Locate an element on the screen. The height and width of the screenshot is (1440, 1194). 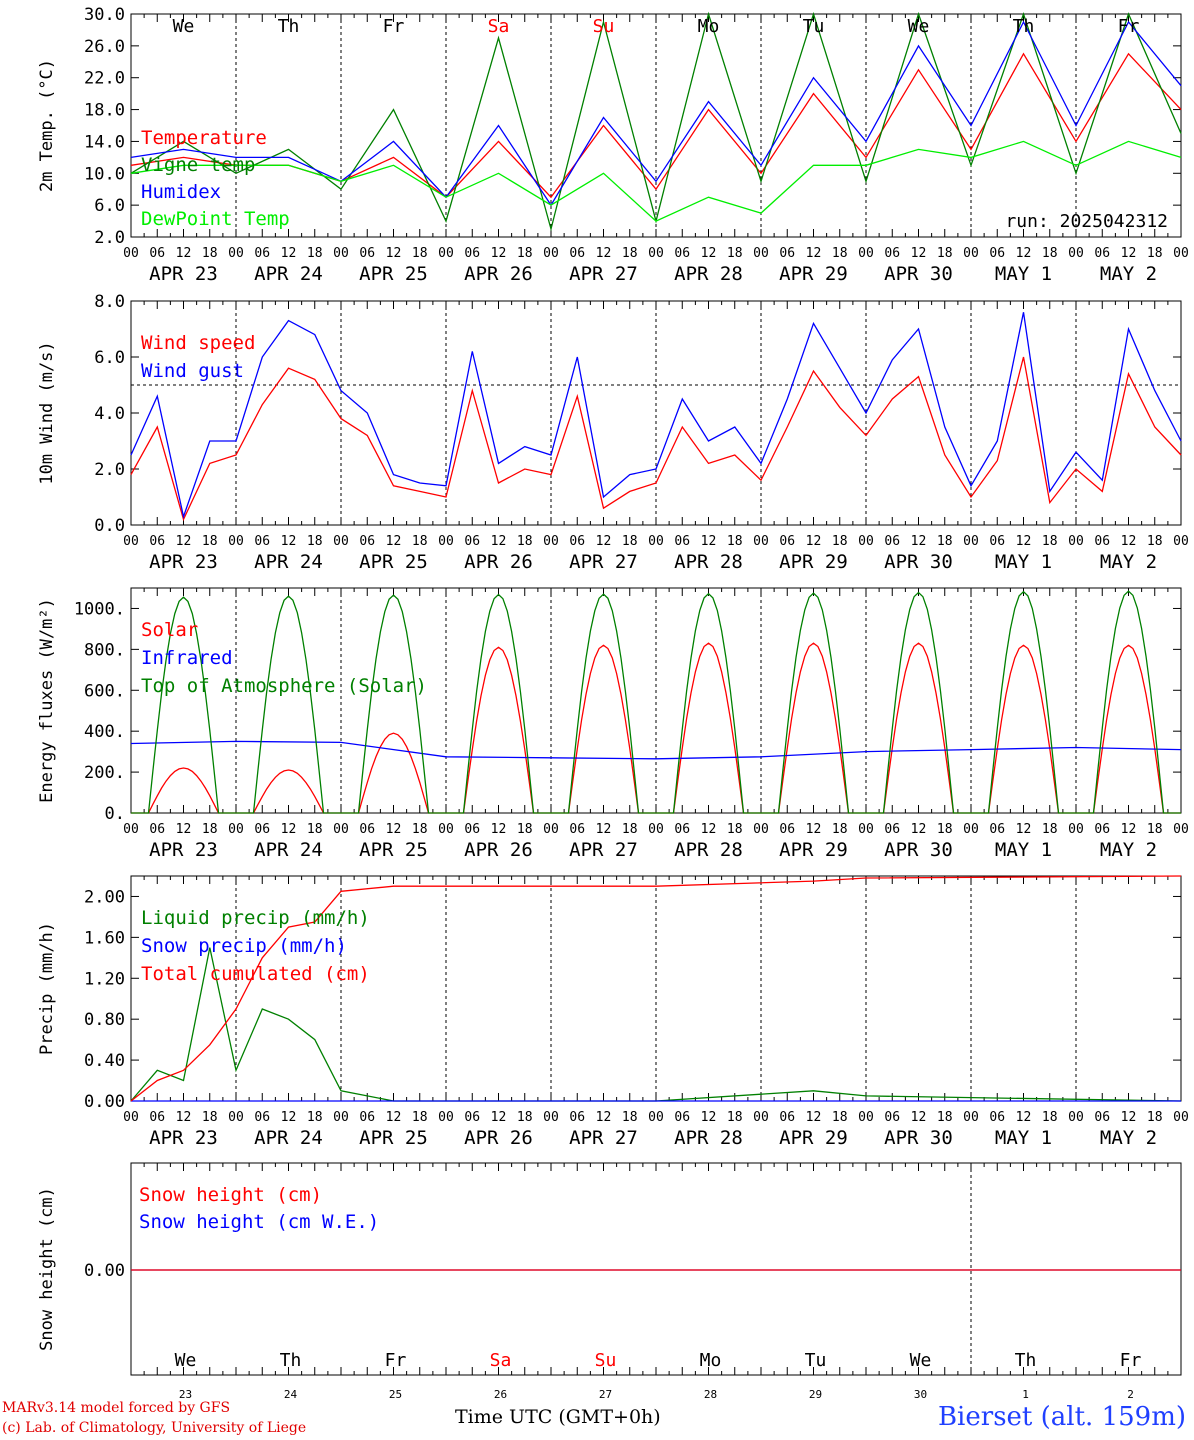
day-number: 27 is located at coordinates (605, 1394).